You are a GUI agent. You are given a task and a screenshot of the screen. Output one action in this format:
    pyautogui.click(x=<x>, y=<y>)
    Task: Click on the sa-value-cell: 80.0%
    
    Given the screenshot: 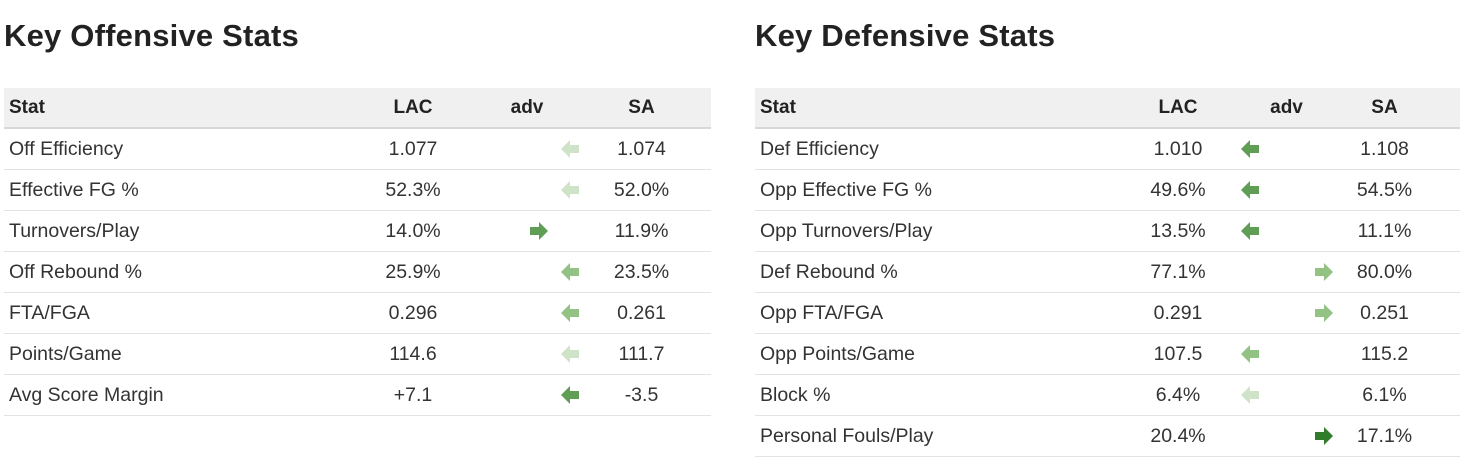 What is the action you would take?
    pyautogui.click(x=1384, y=272)
    